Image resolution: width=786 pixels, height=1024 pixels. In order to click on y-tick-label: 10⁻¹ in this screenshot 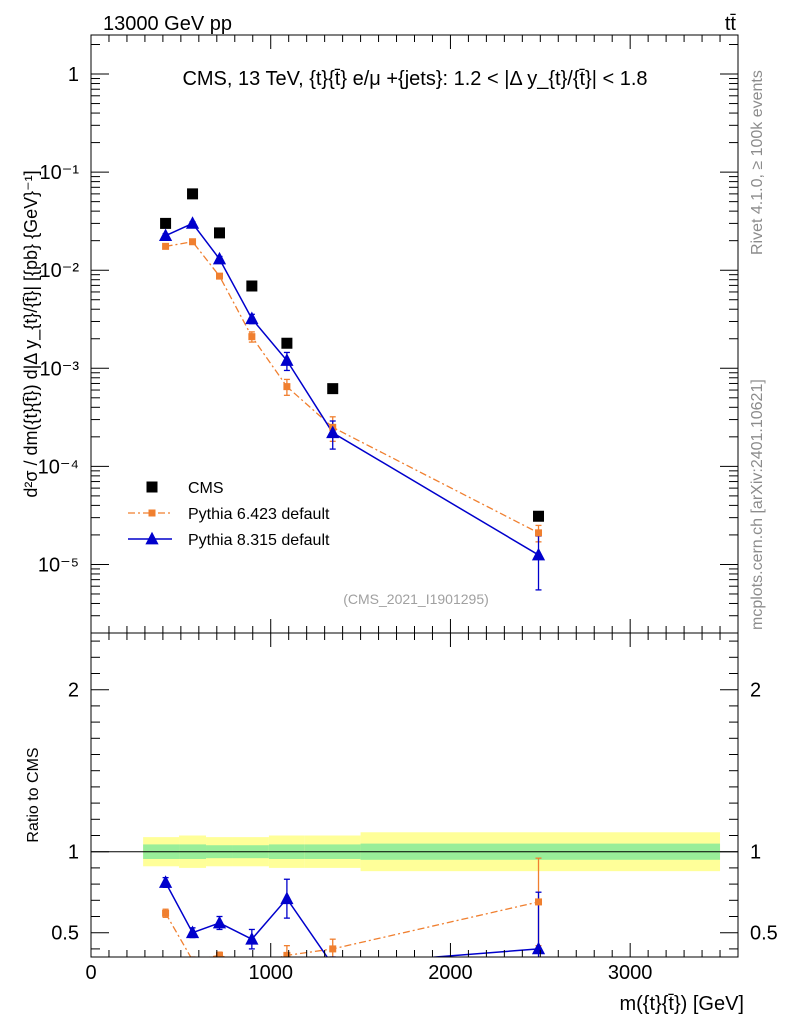, I will do `click(60, 173)`.